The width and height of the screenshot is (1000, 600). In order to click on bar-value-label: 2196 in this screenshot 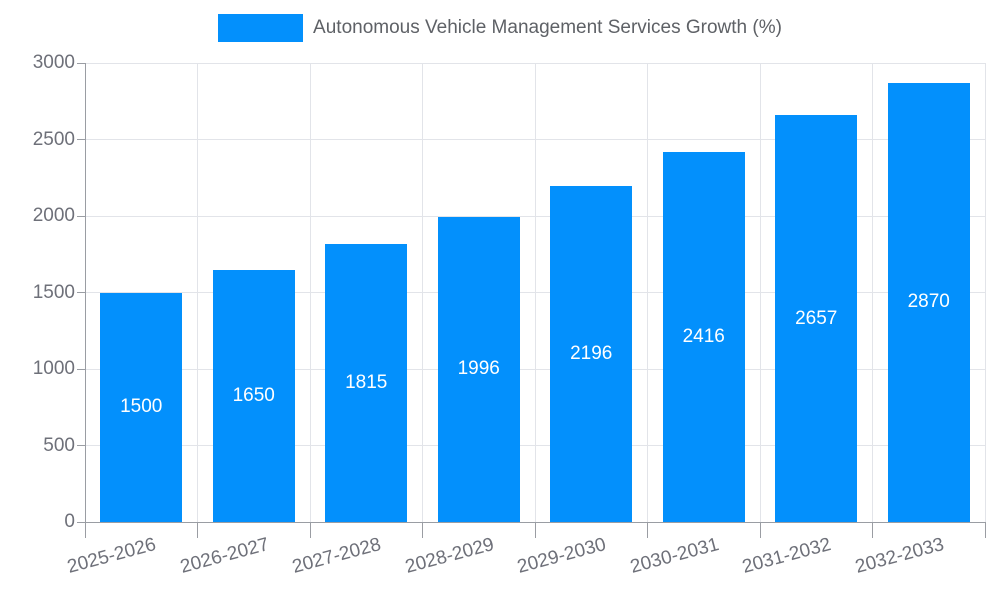, I will do `click(591, 353)`.